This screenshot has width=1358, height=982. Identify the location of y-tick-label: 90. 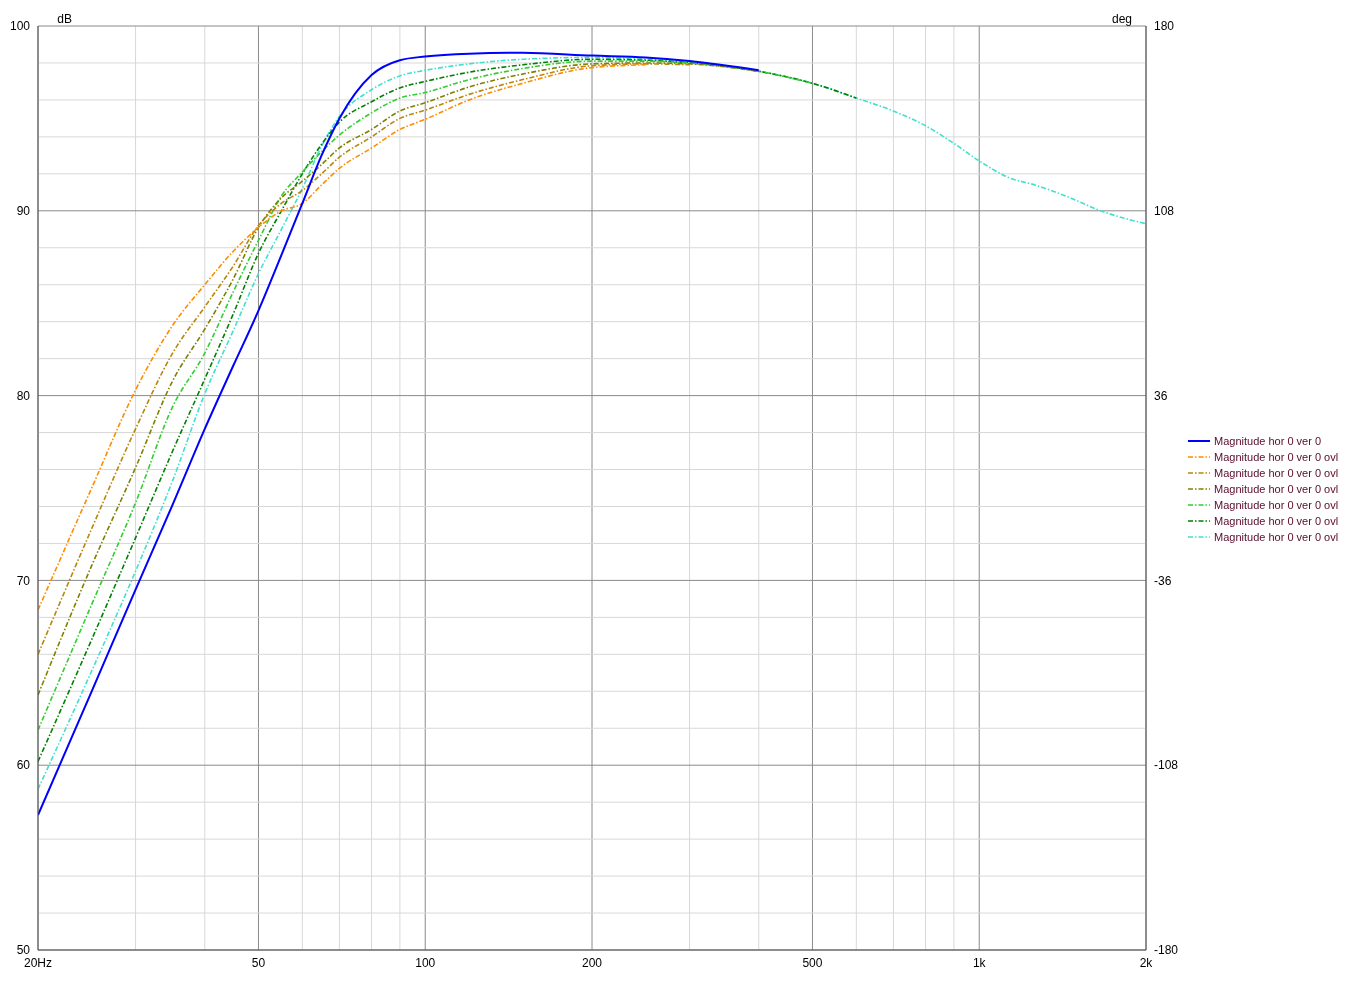
(23, 211).